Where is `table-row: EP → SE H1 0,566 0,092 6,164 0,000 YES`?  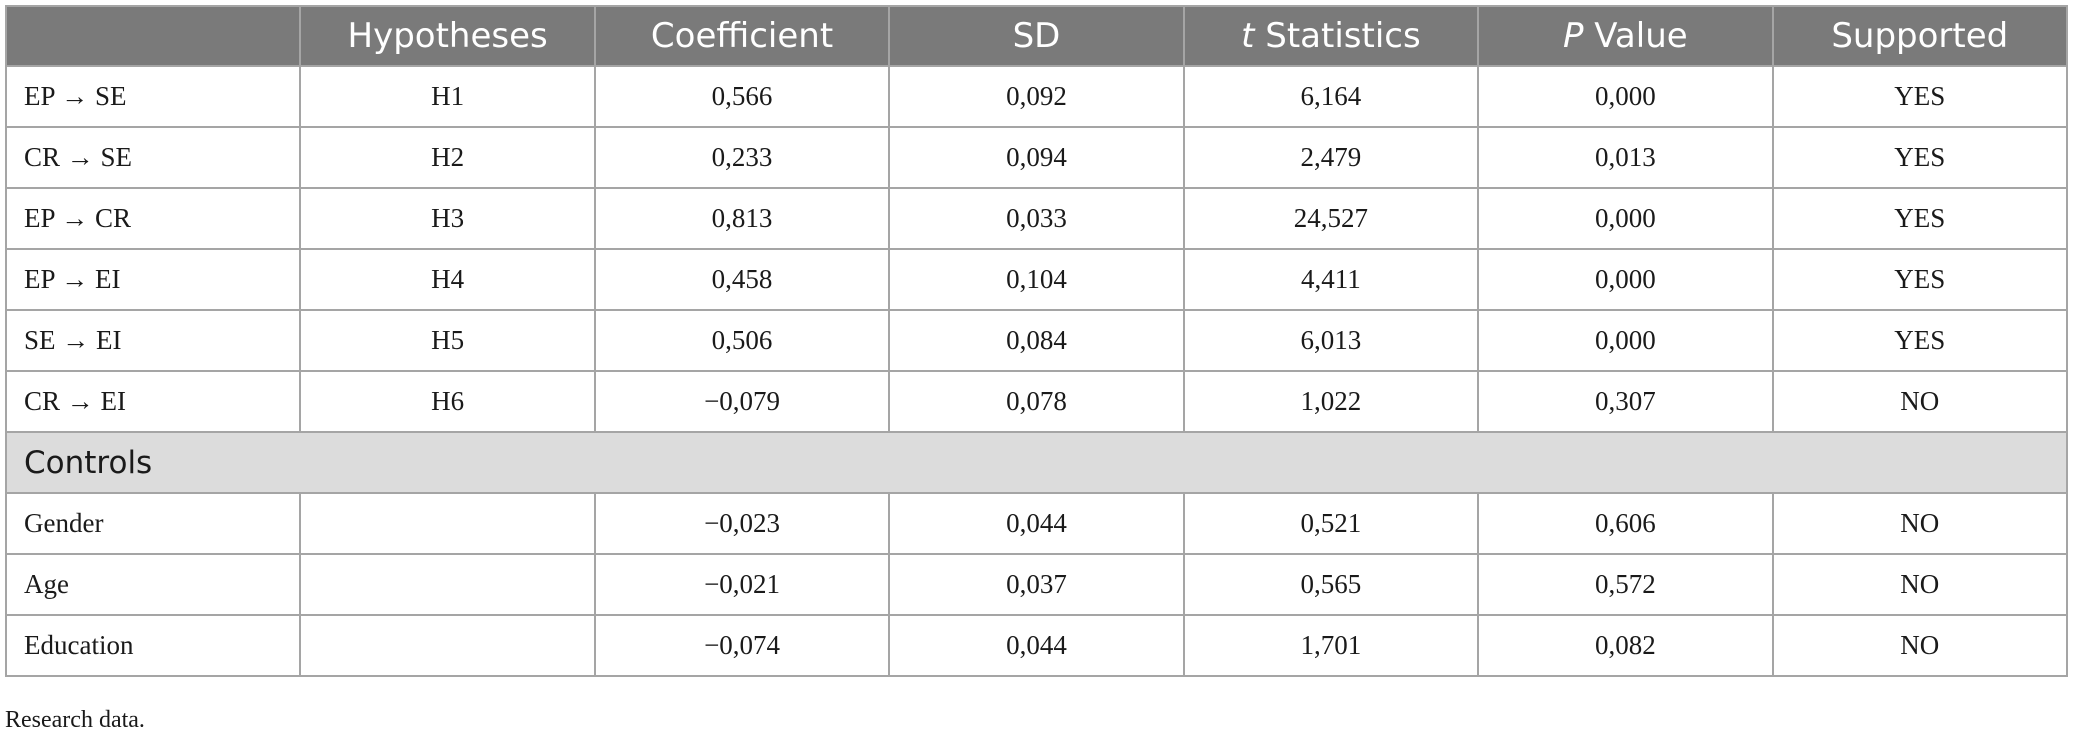 table-row: EP → SE H1 0,566 0,092 6,164 0,000 YES is located at coordinates (1036, 96).